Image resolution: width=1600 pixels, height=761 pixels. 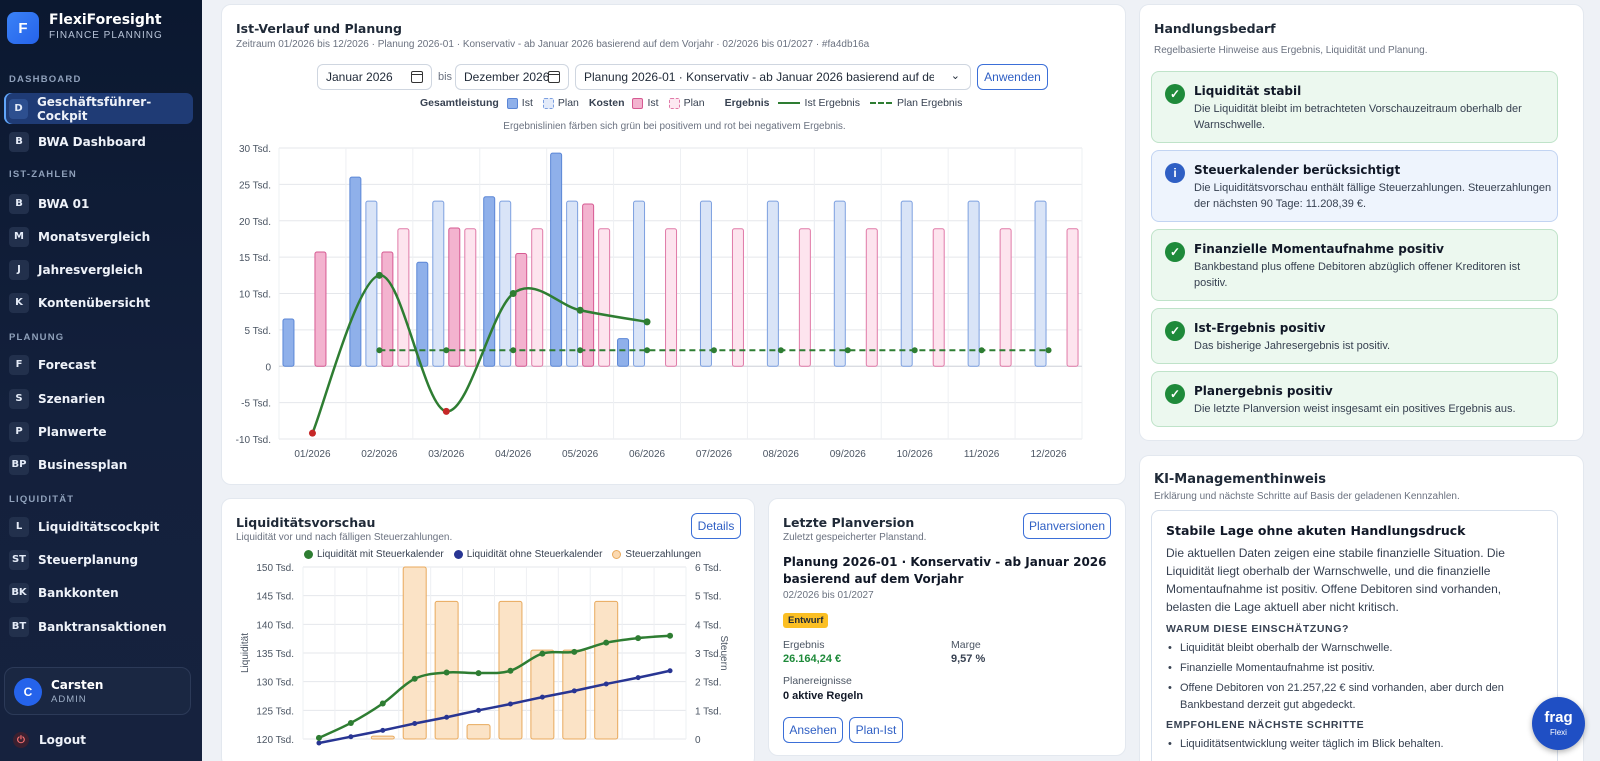 I want to click on steuerplanung-icon: ST, so click(x=19, y=559).